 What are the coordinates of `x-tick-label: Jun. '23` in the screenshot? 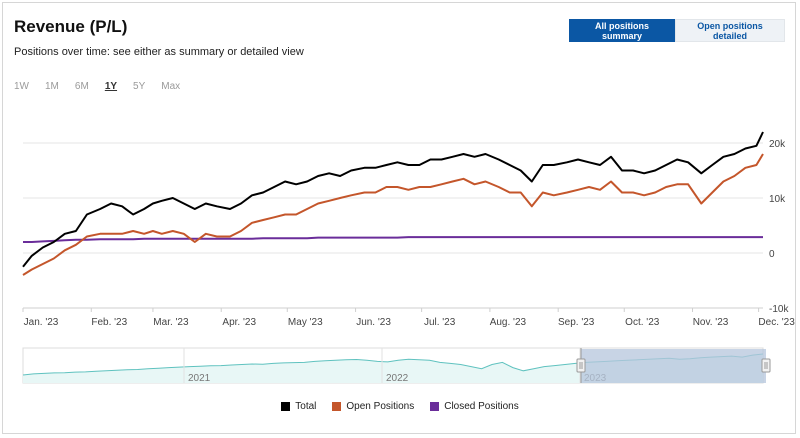 It's located at (373, 322).